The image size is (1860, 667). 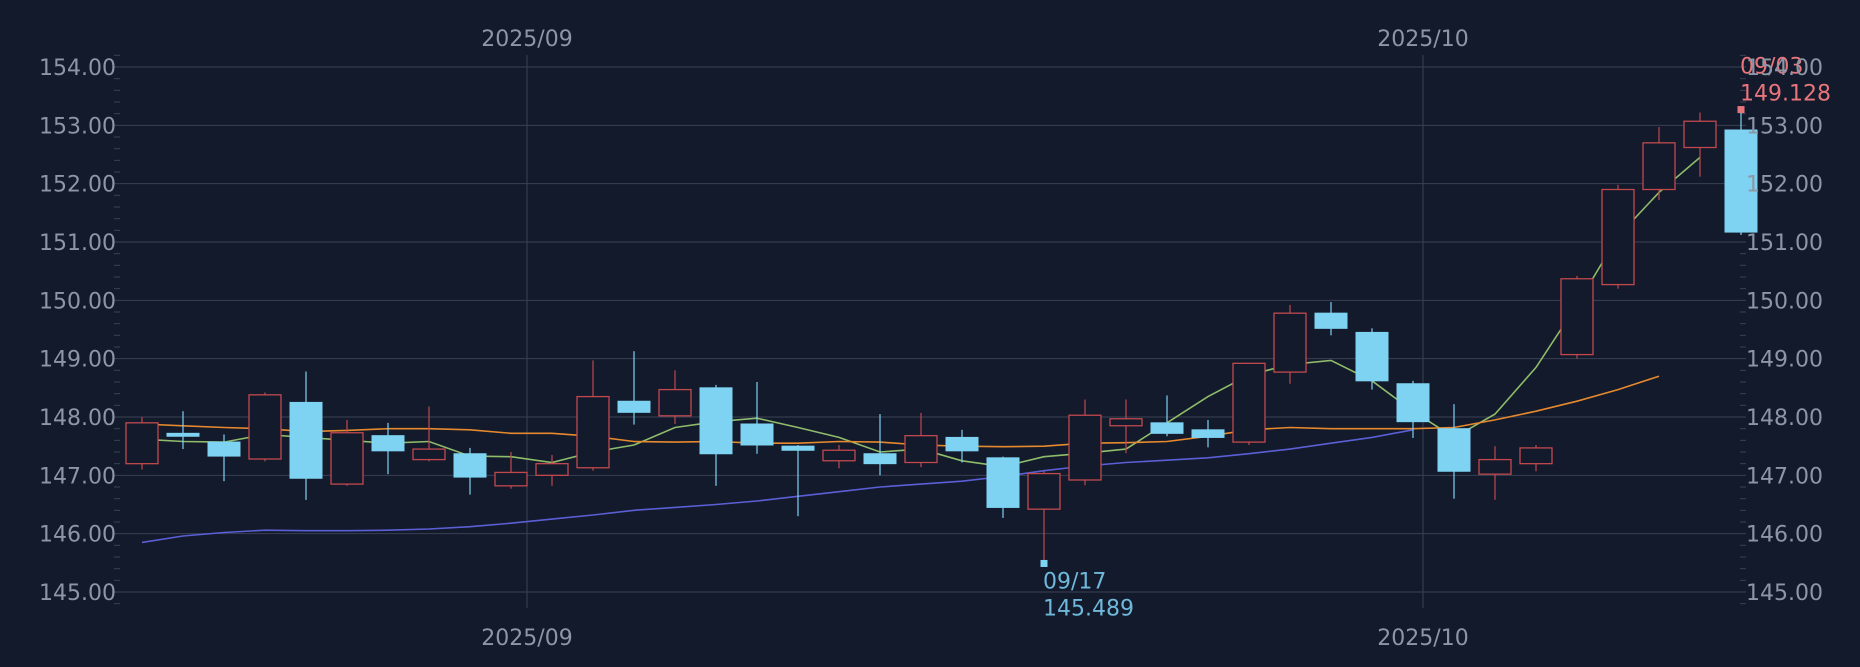 What do you see at coordinates (1422, 638) in the screenshot?
I see `x-tick-label-bottom: 2025/10` at bounding box center [1422, 638].